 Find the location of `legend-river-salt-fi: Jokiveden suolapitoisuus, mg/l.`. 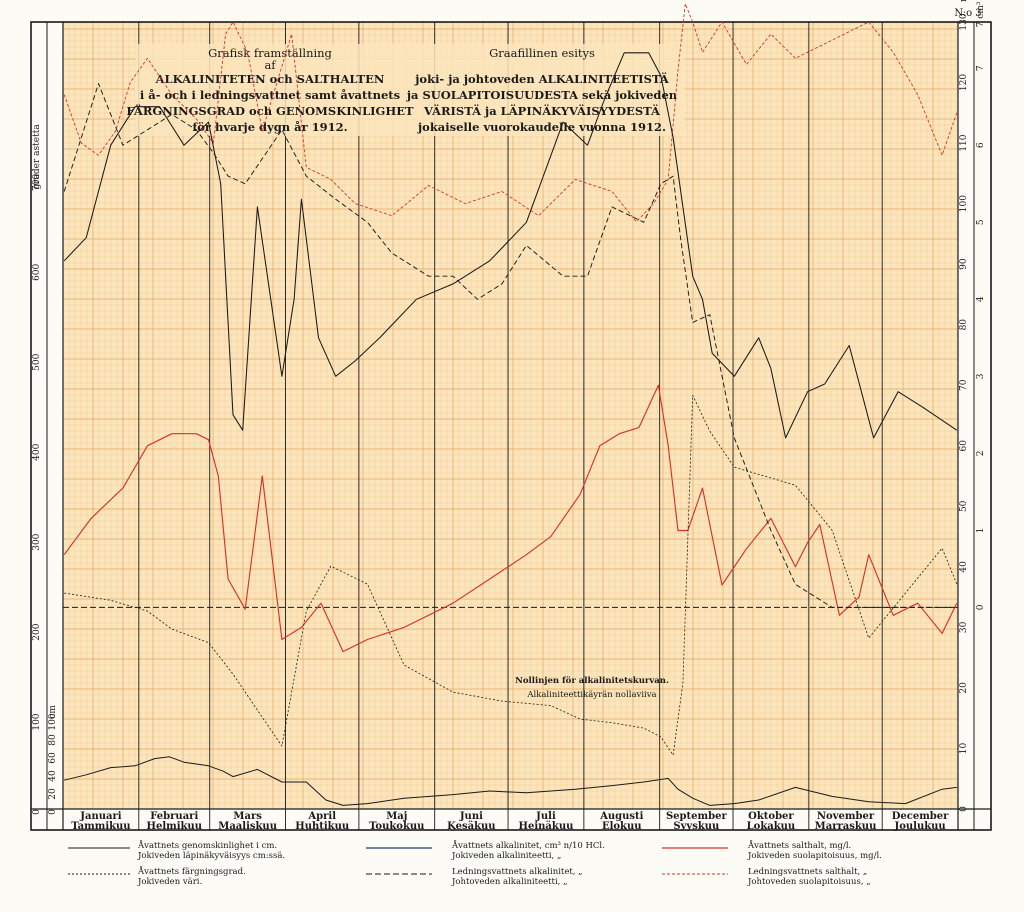

legend-river-salt-fi: Jokiveden suolapitoisuus, mg/l. is located at coordinates (814, 856).